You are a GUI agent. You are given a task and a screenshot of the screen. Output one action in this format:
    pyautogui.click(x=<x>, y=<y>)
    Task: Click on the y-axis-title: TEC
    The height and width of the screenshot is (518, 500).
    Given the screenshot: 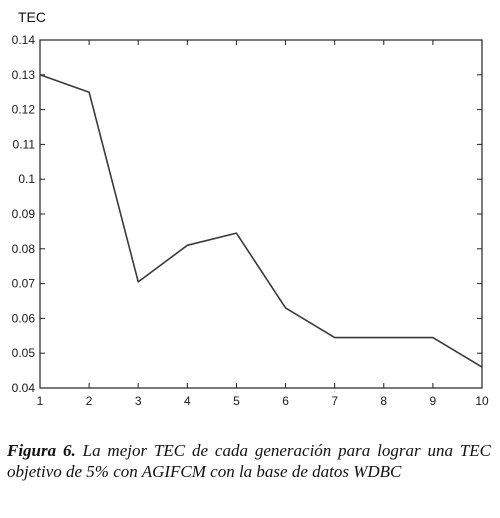 What is the action you would take?
    pyautogui.click(x=32, y=17)
    